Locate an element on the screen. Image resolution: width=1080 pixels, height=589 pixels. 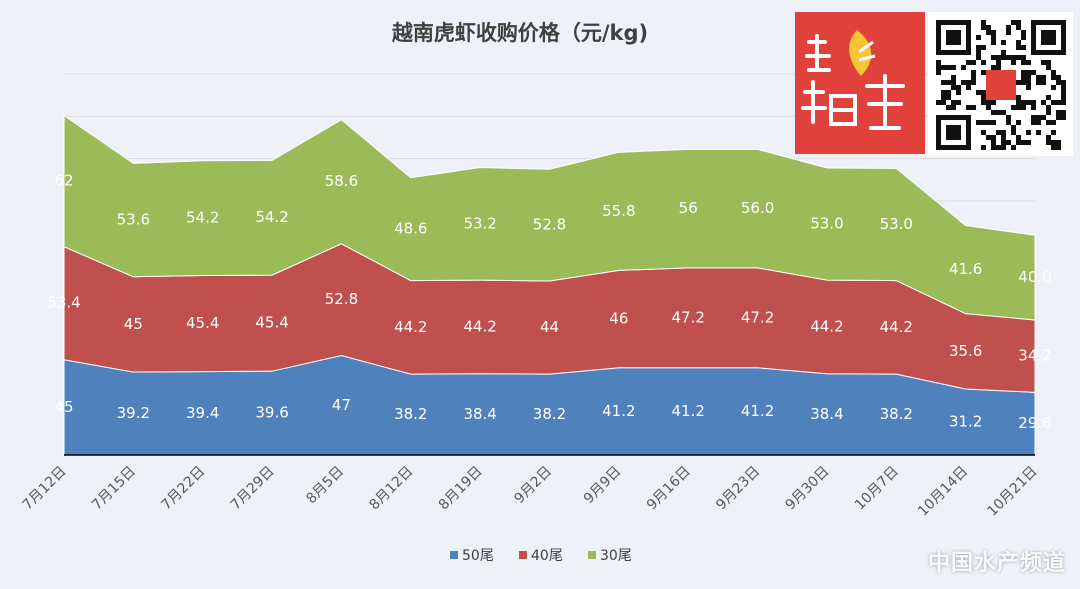
data-label: 35.6 is located at coordinates (965, 351).